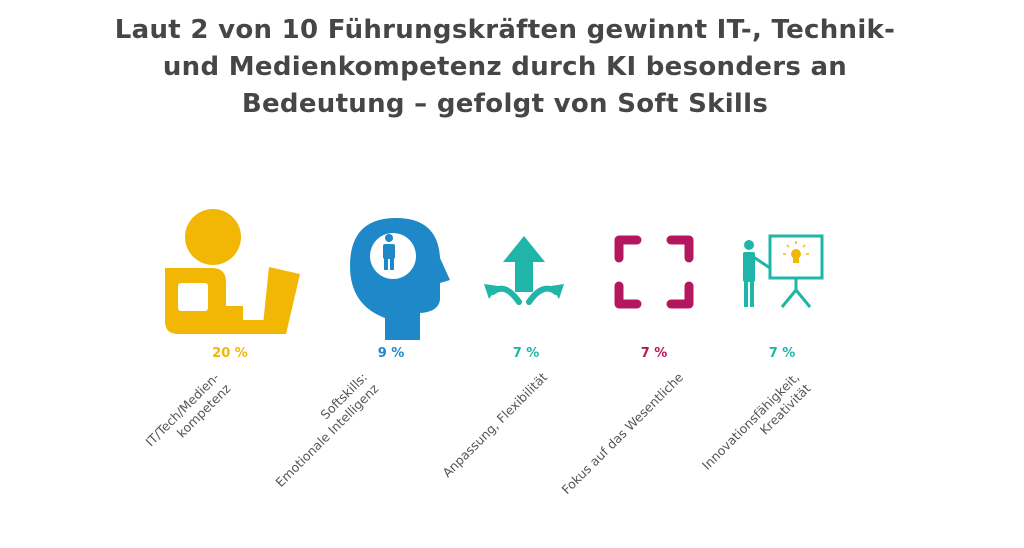 The height and width of the screenshot is (548, 1024). What do you see at coordinates (524, 270) in the screenshot?
I see `diverging-arrows-icon` at bounding box center [524, 270].